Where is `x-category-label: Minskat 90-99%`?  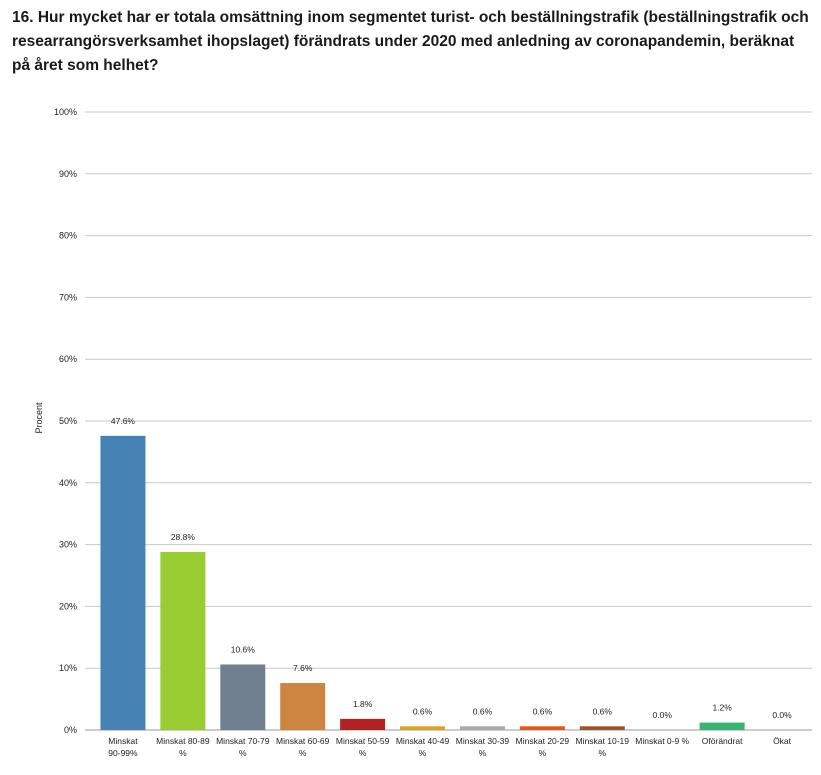 x-category-label: Minskat 90-99% is located at coordinates (123, 747).